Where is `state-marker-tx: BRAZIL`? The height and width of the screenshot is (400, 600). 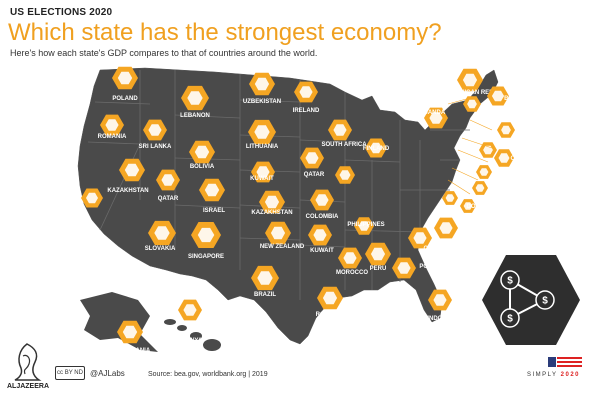 state-marker-tx: BRAZIL is located at coordinates (265, 281).